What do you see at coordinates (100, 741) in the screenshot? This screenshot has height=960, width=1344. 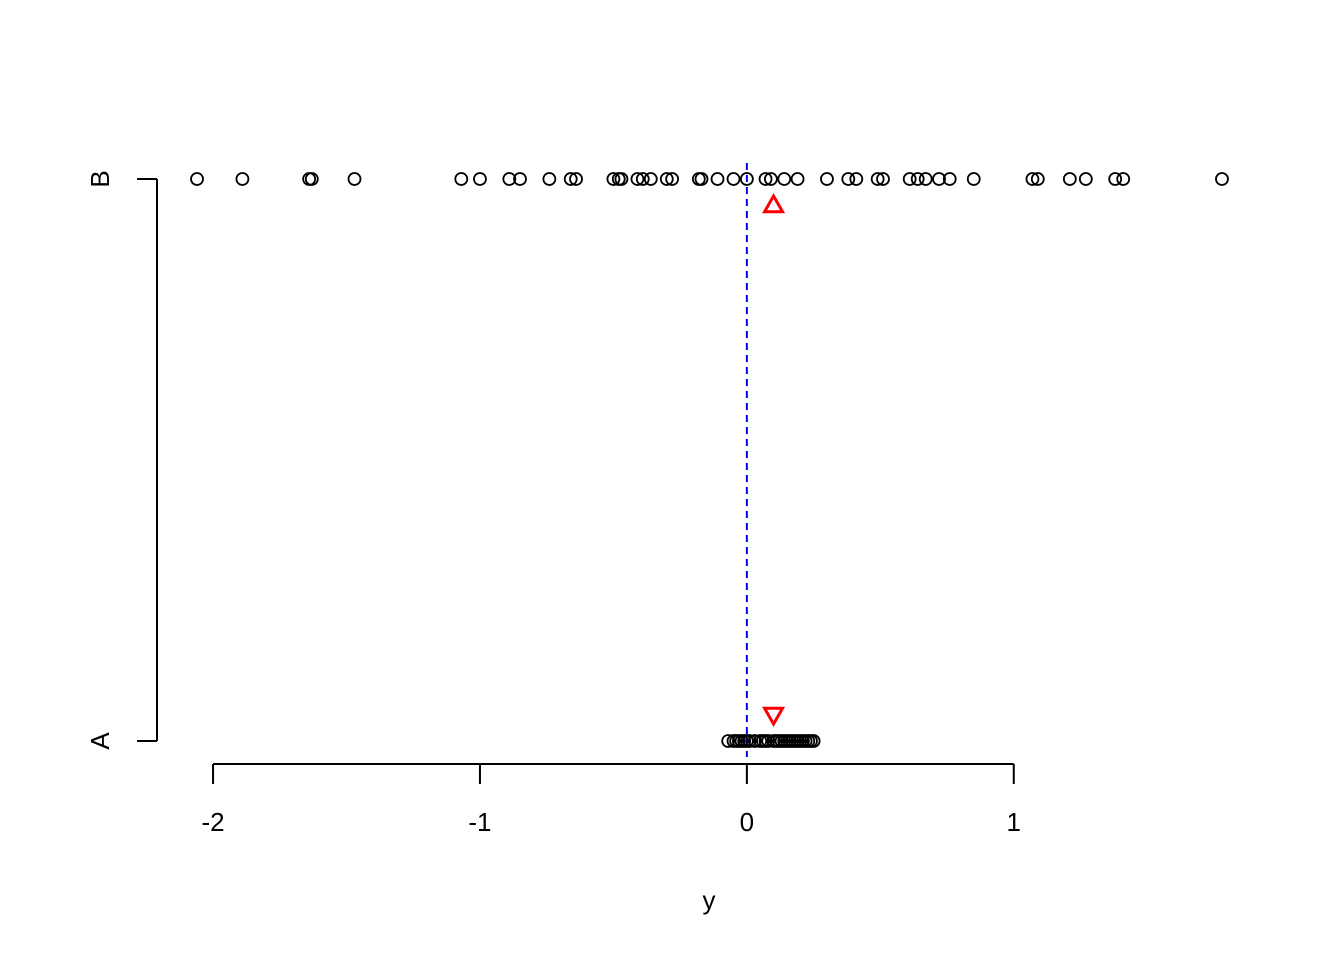 I see `y-tick-label: A` at bounding box center [100, 741].